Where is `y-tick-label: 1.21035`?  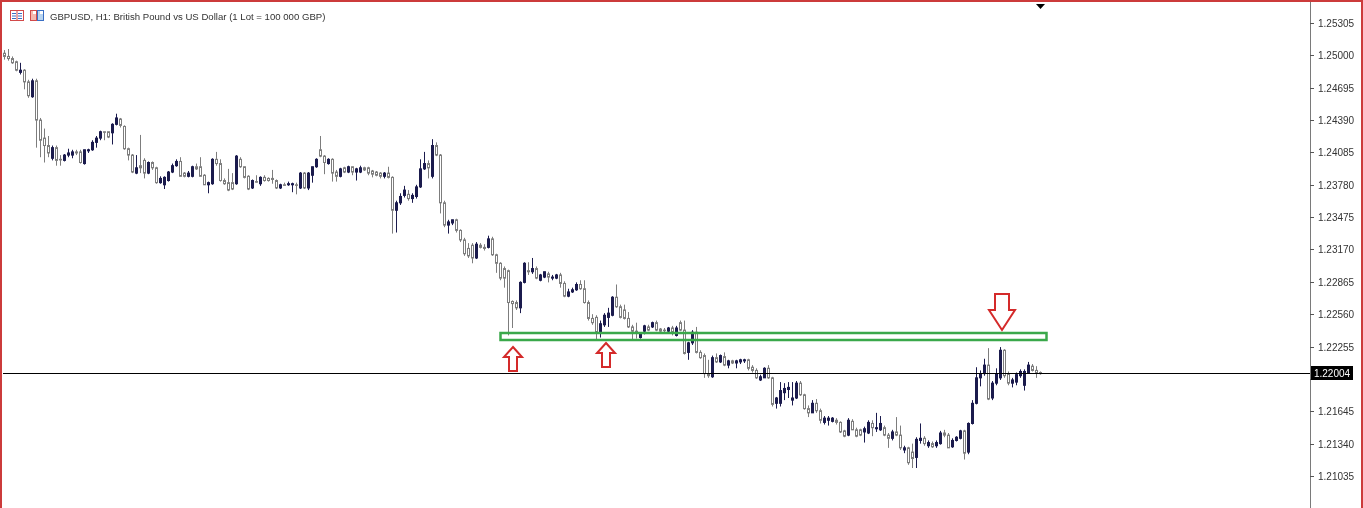 y-tick-label: 1.21035 is located at coordinates (1336, 476).